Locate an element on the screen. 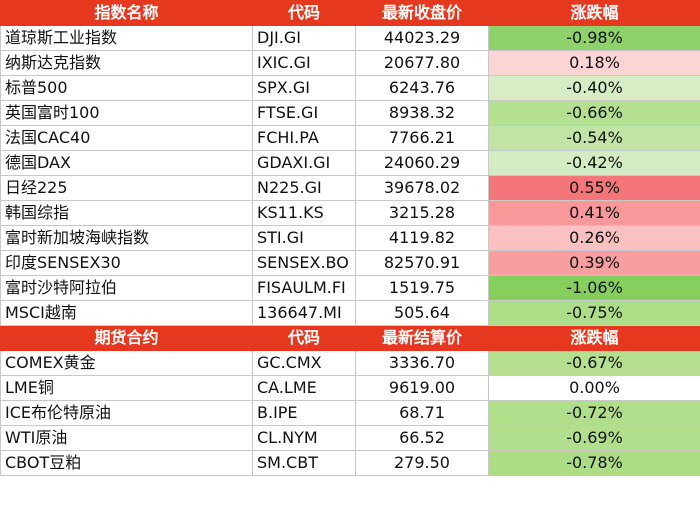  data-row: 富时新加坡海峡指数 STI.GI 4119.82 0.26% is located at coordinates (350, 238).